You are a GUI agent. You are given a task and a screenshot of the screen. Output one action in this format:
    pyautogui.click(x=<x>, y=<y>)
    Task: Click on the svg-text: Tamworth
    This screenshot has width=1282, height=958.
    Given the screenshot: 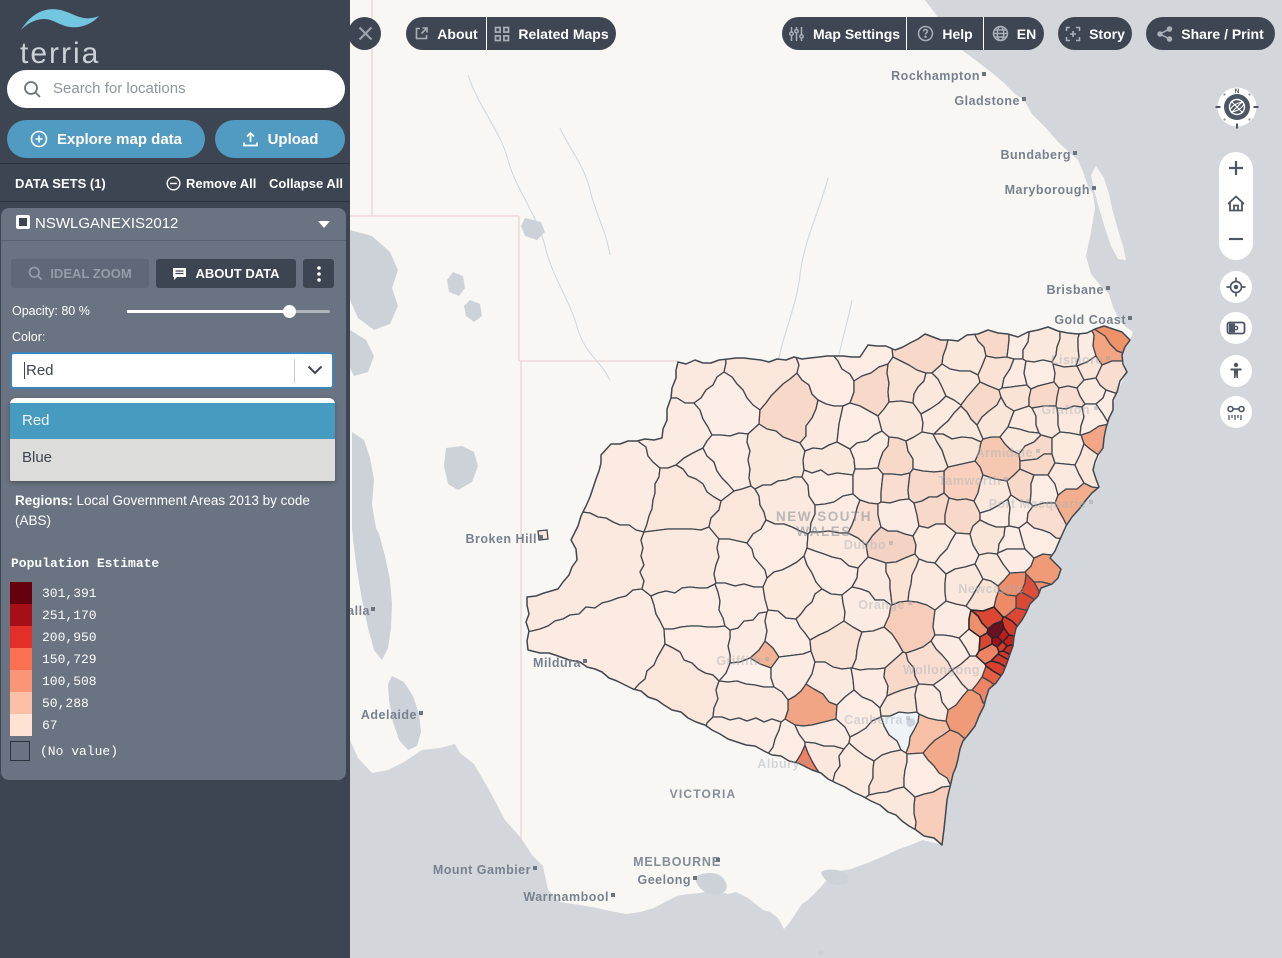 What is the action you would take?
    pyautogui.click(x=969, y=481)
    